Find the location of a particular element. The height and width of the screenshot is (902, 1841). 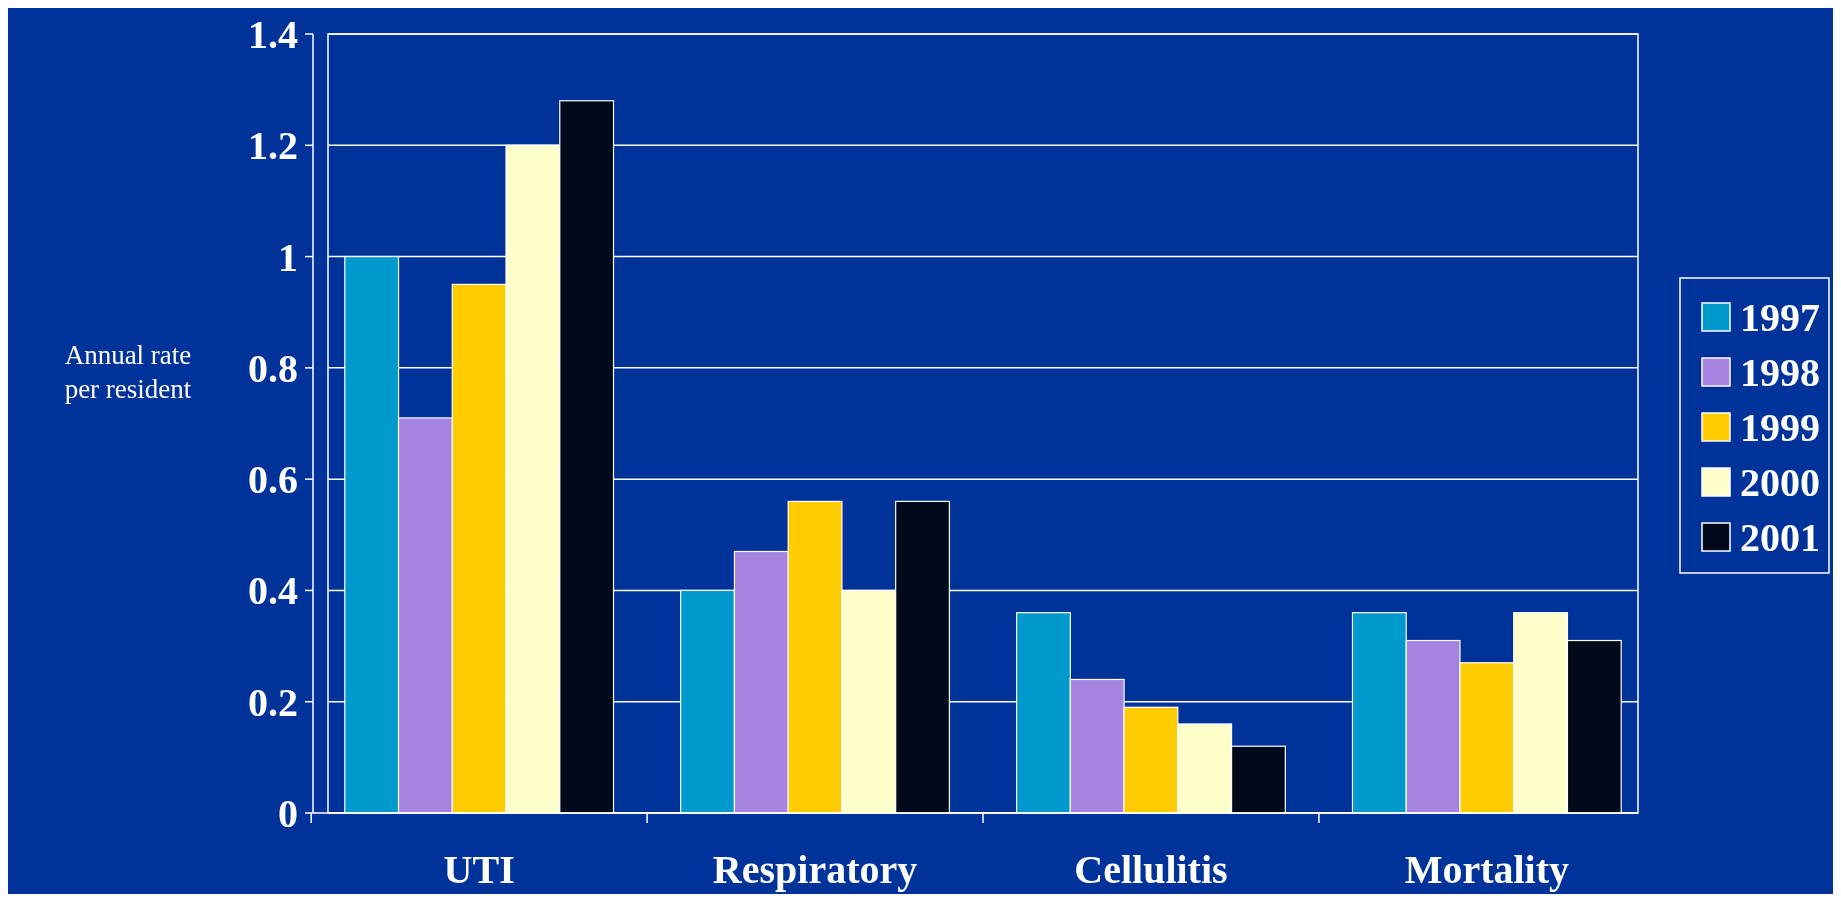

x-tick-label: UTI is located at coordinates (479, 869).